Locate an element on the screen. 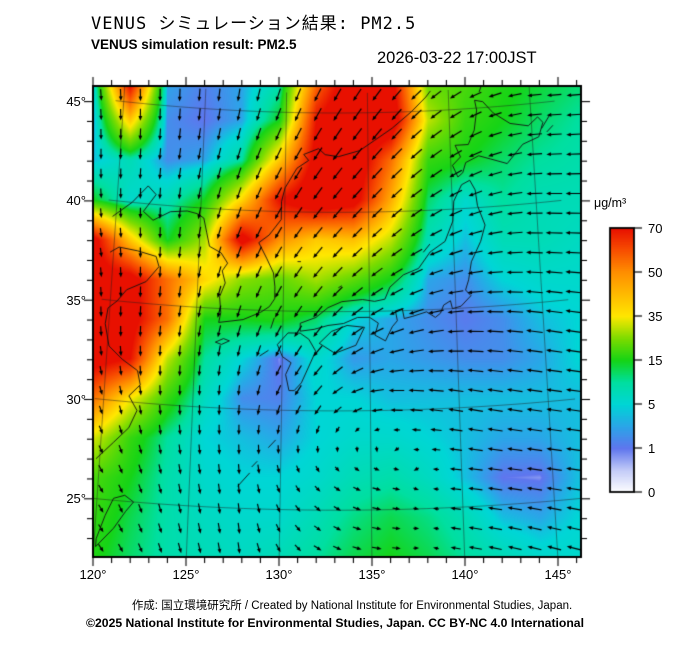 This screenshot has width=700, height=649. lon-tick-label: 135° is located at coordinates (372, 574).